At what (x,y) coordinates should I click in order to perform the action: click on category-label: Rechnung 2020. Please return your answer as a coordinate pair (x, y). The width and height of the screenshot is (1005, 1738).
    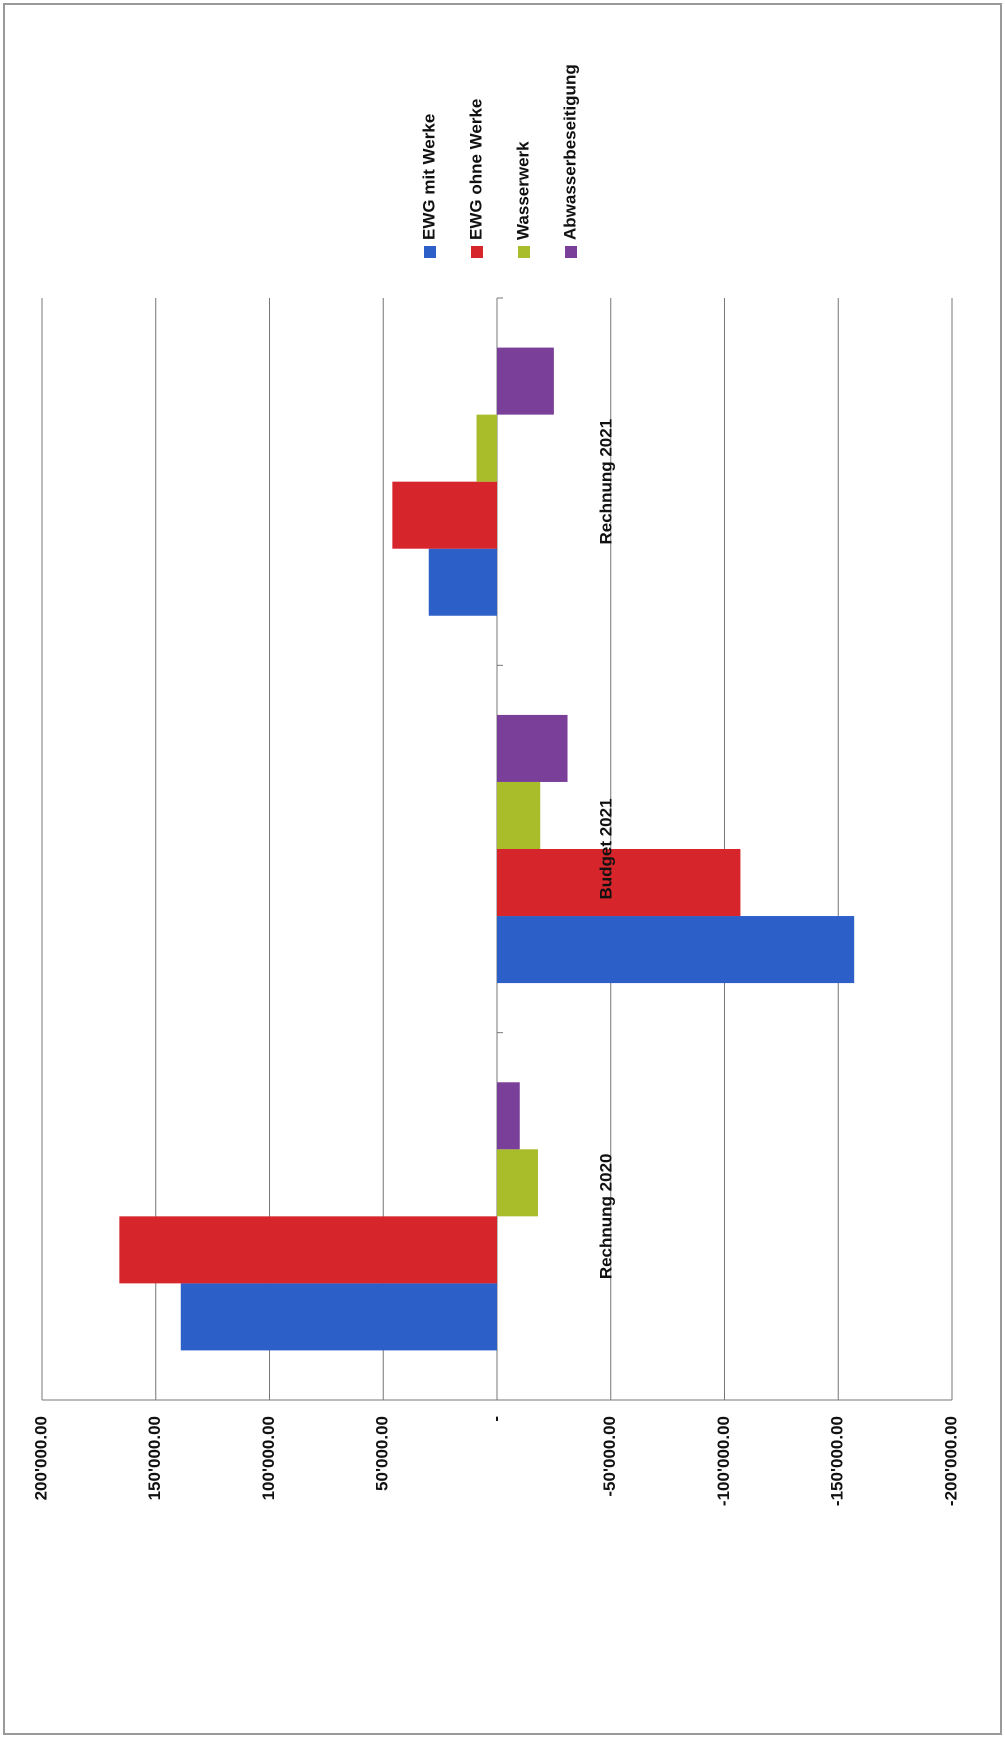
    Looking at the image, I should click on (605, 1217).